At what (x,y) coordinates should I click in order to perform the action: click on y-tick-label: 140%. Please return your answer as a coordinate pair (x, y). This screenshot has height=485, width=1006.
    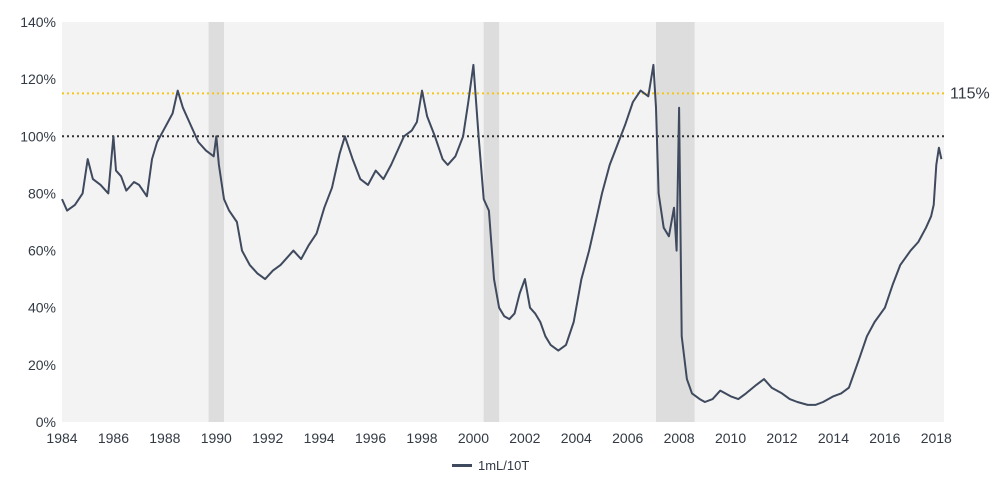
    Looking at the image, I should click on (38, 22).